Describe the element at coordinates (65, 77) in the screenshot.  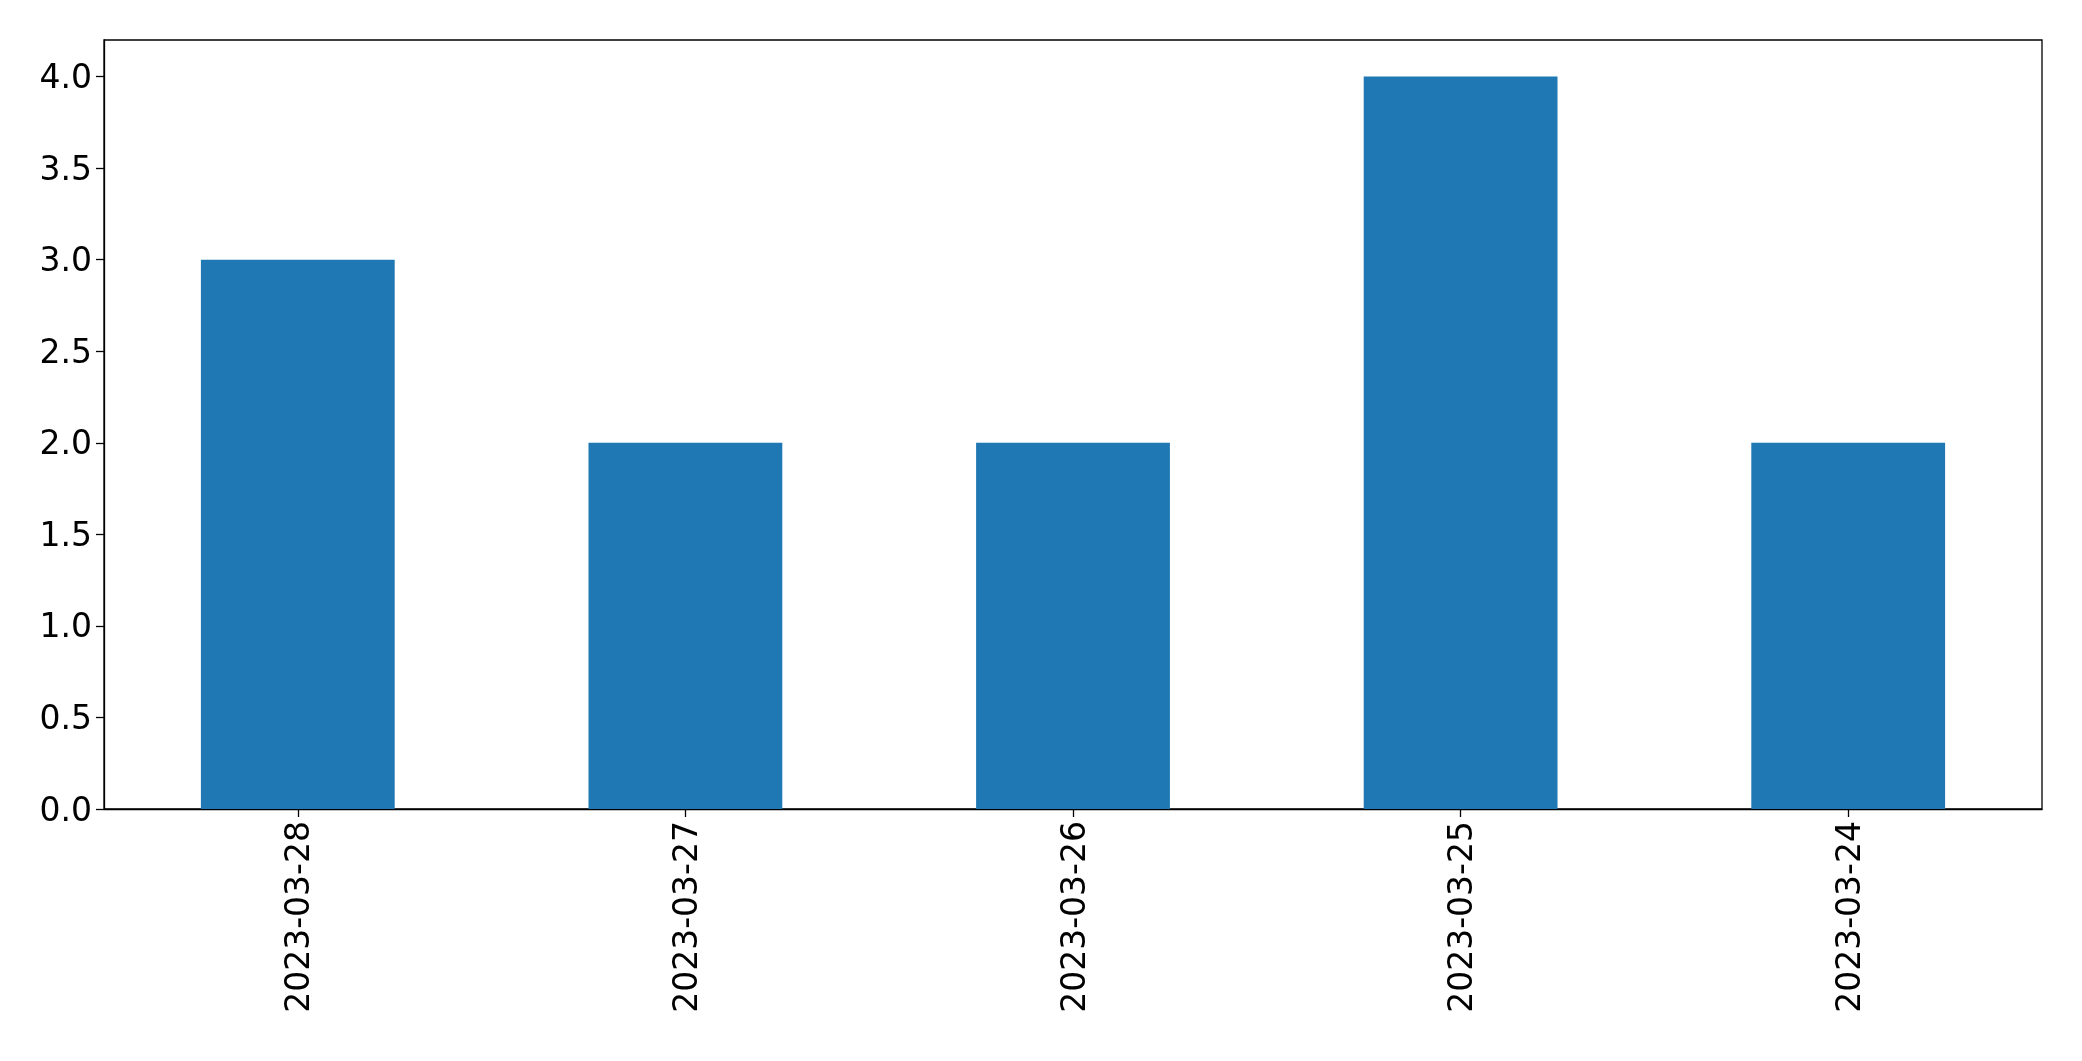
I see `y-tick-label: 4.0` at that location.